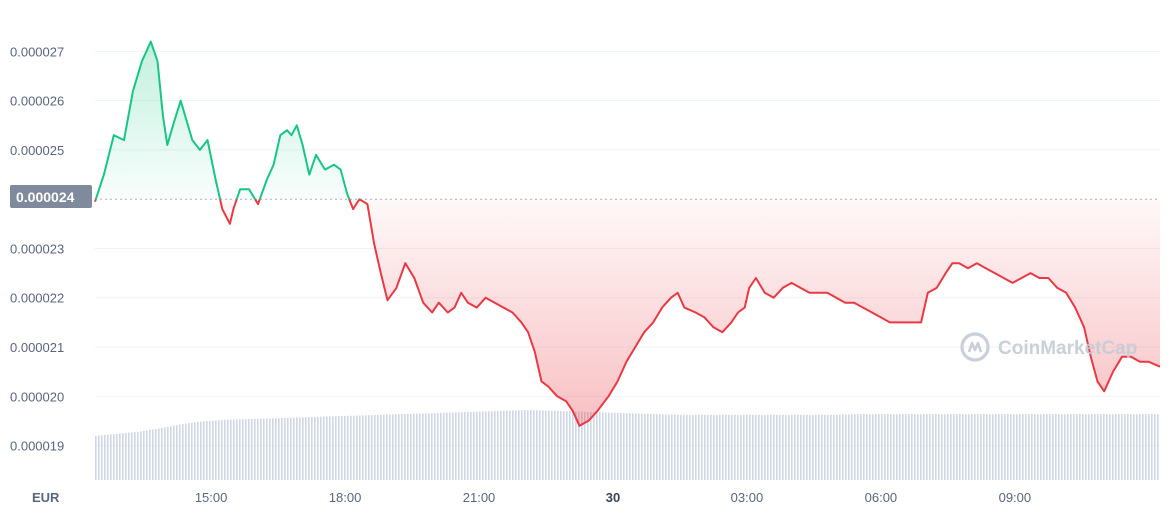  I want to click on currency-unit-label: EUR, so click(46, 497).